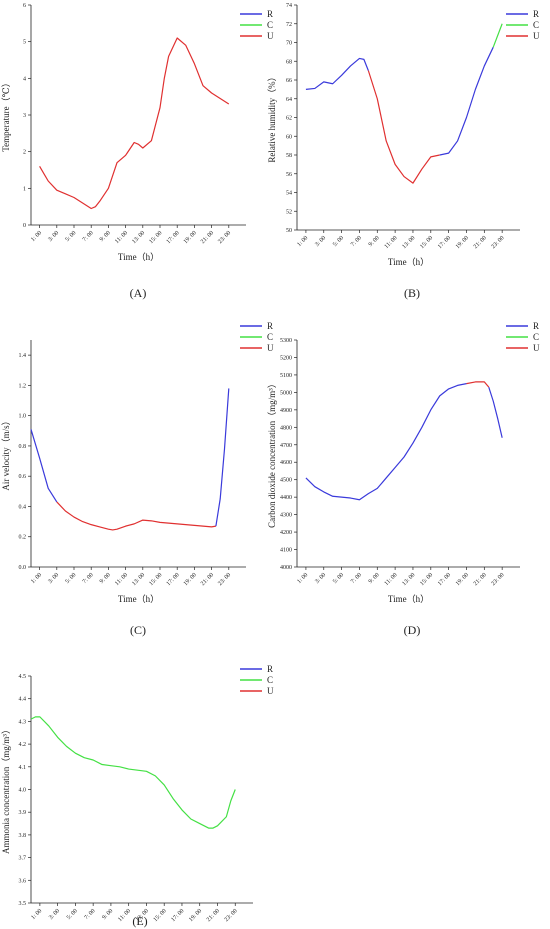  Describe the element at coordinates (286, 533) in the screenshot. I see `y-tick-label: 4200` at that location.